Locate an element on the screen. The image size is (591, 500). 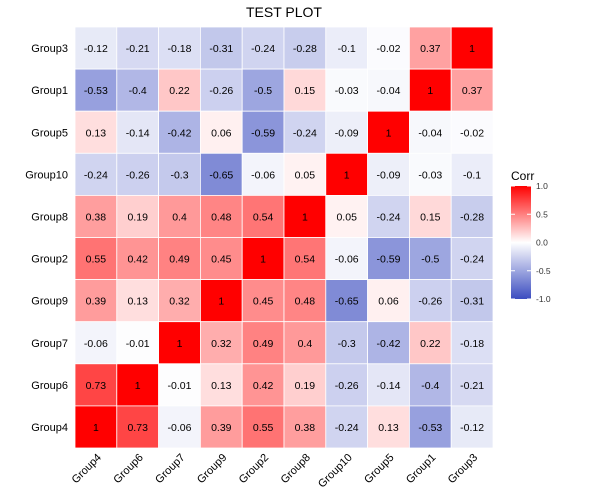
legend-tick-label: 1.0 is located at coordinates (542, 186).